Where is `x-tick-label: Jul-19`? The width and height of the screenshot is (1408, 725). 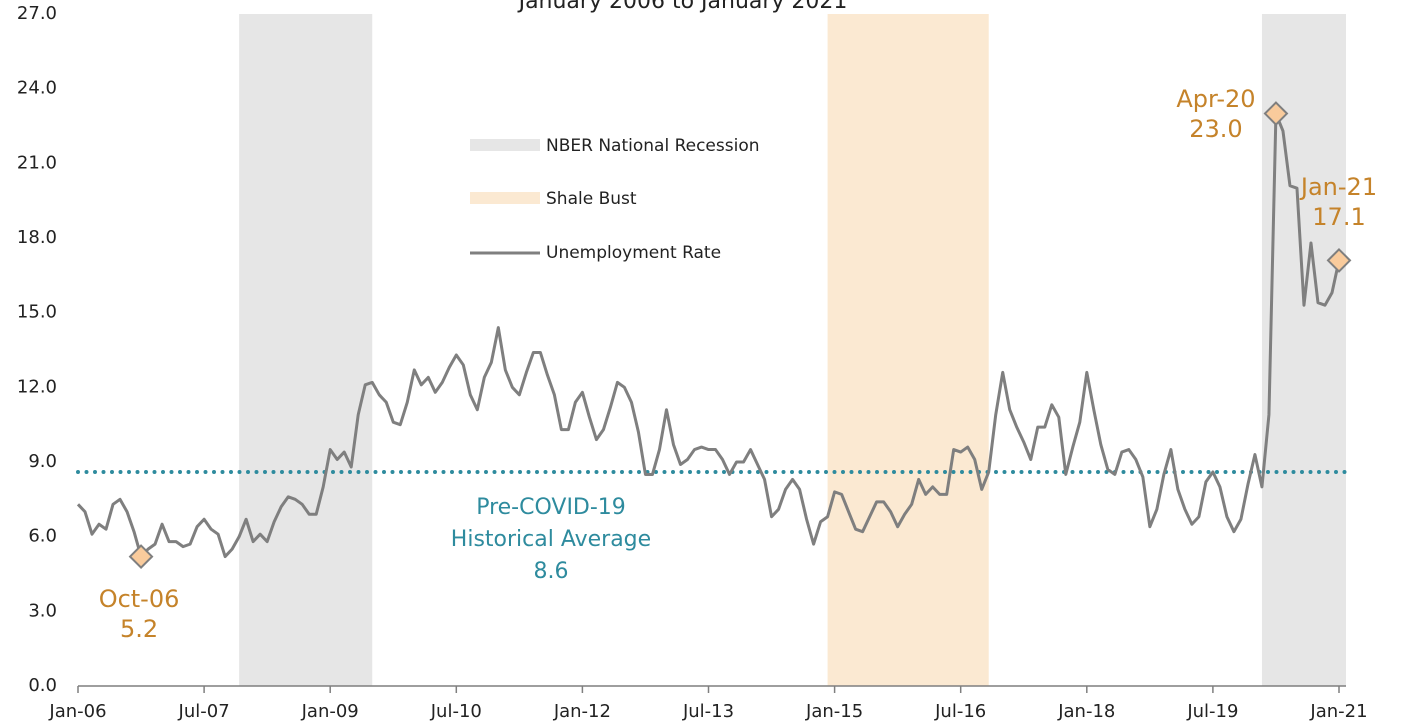 x-tick-label: Jul-19 is located at coordinates (1212, 711).